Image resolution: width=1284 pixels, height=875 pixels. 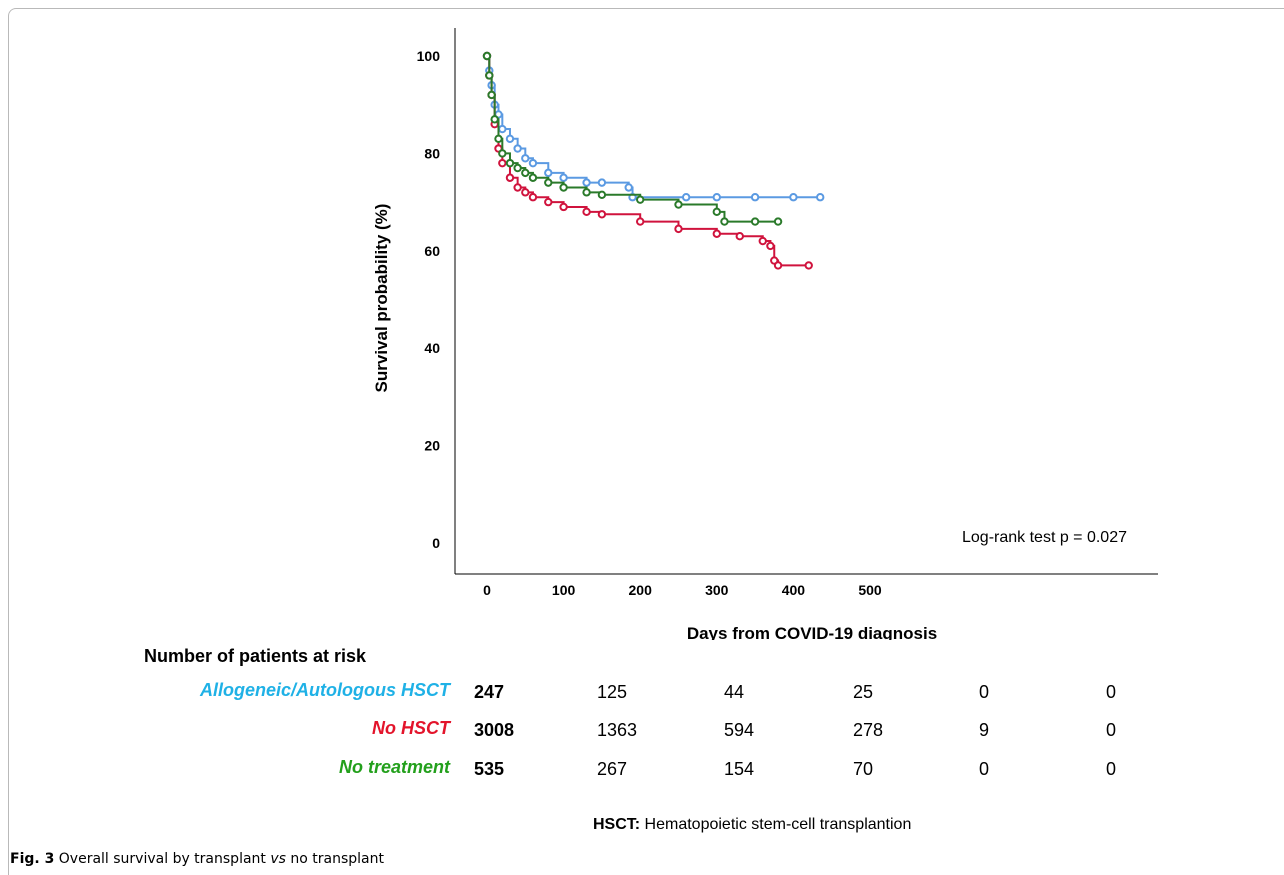 I want to click on y-tick-label: 0, so click(x=436, y=543).